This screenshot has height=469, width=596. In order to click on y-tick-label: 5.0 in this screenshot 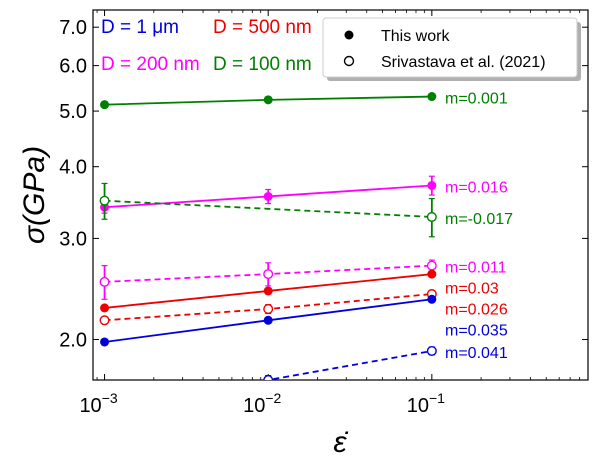, I will do `click(73, 112)`.